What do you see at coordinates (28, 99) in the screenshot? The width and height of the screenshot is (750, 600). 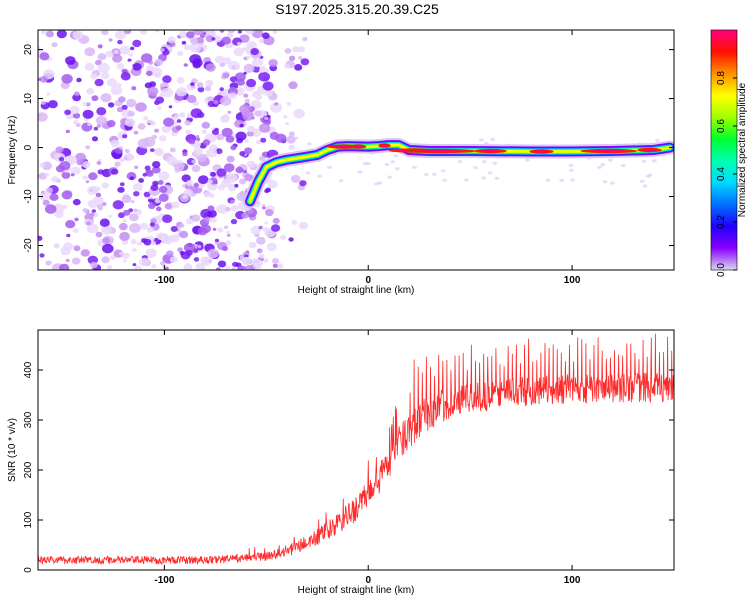 I see `y-tick-label: 10` at bounding box center [28, 99].